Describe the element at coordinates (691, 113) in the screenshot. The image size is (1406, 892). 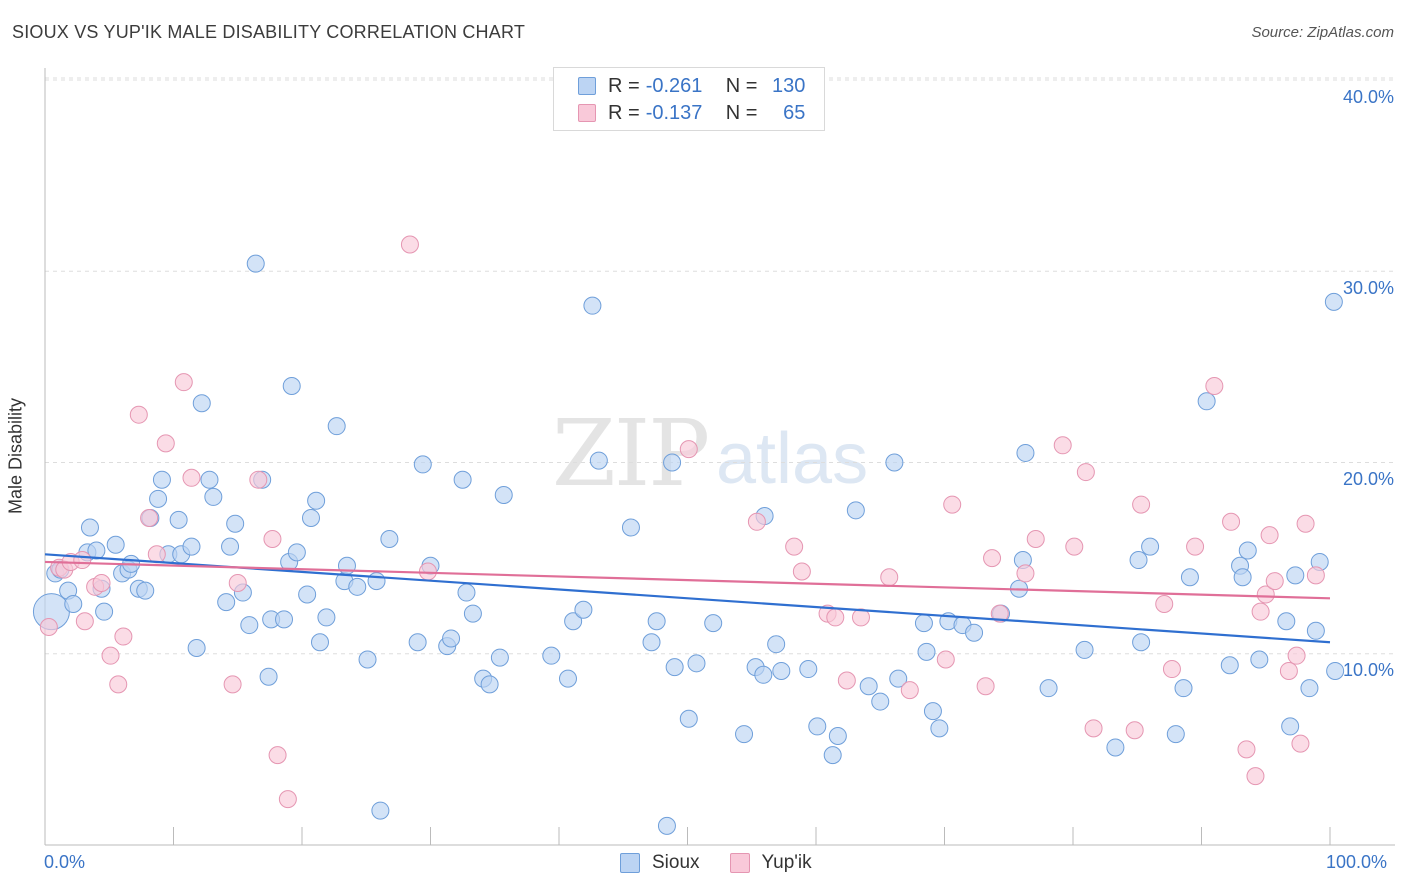
I see `legend-row-yupik: R = -0.137 N = 65` at that location.